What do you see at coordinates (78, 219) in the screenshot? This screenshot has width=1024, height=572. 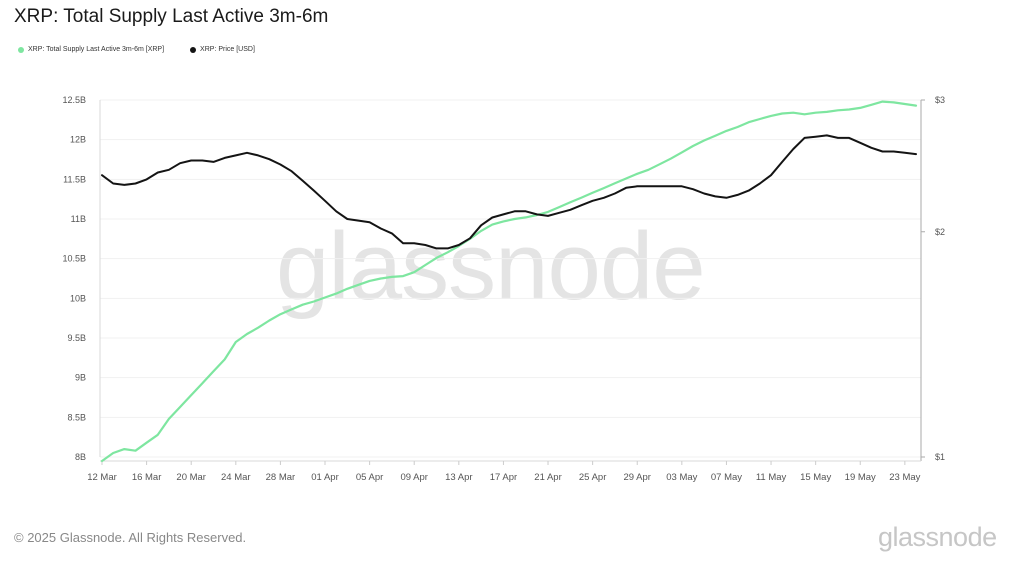 I see `y-left-tick-label: 11B` at bounding box center [78, 219].